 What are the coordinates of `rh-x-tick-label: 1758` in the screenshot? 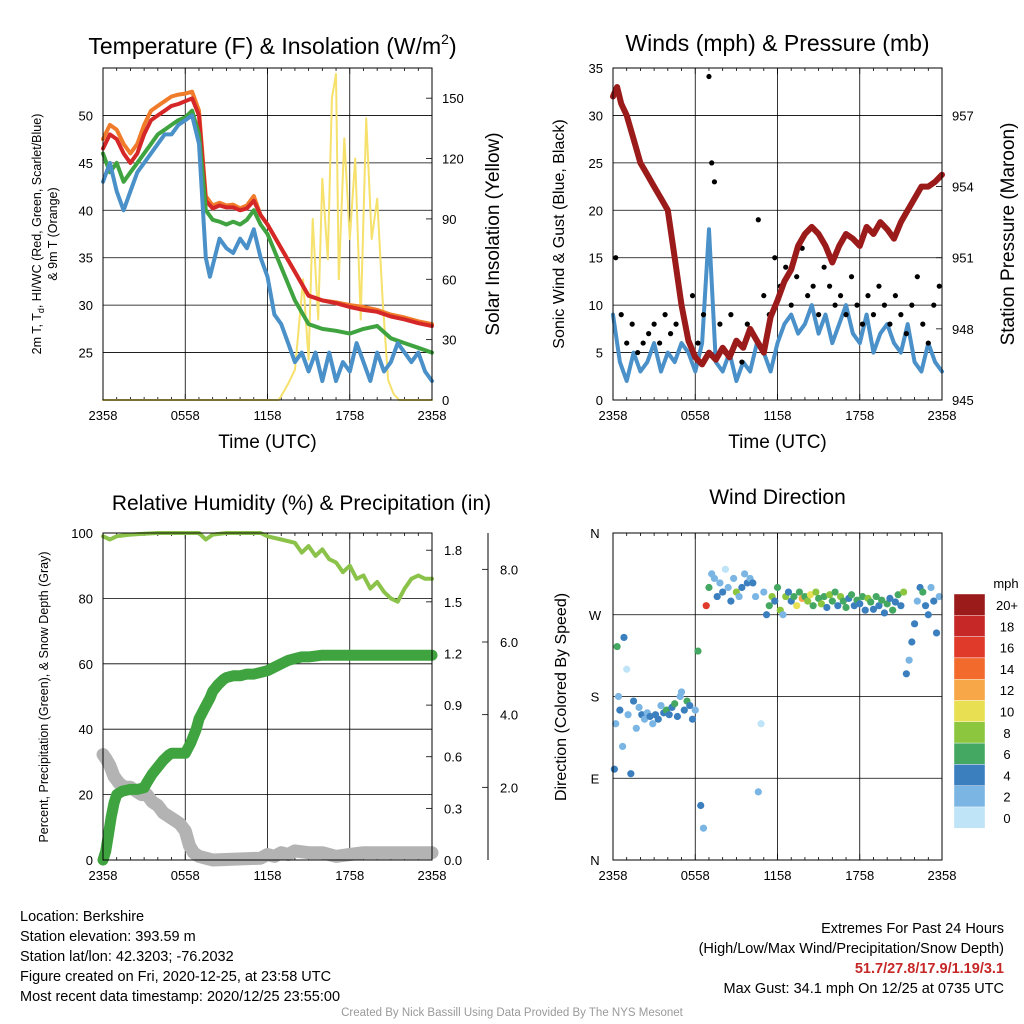 It's located at (349, 875).